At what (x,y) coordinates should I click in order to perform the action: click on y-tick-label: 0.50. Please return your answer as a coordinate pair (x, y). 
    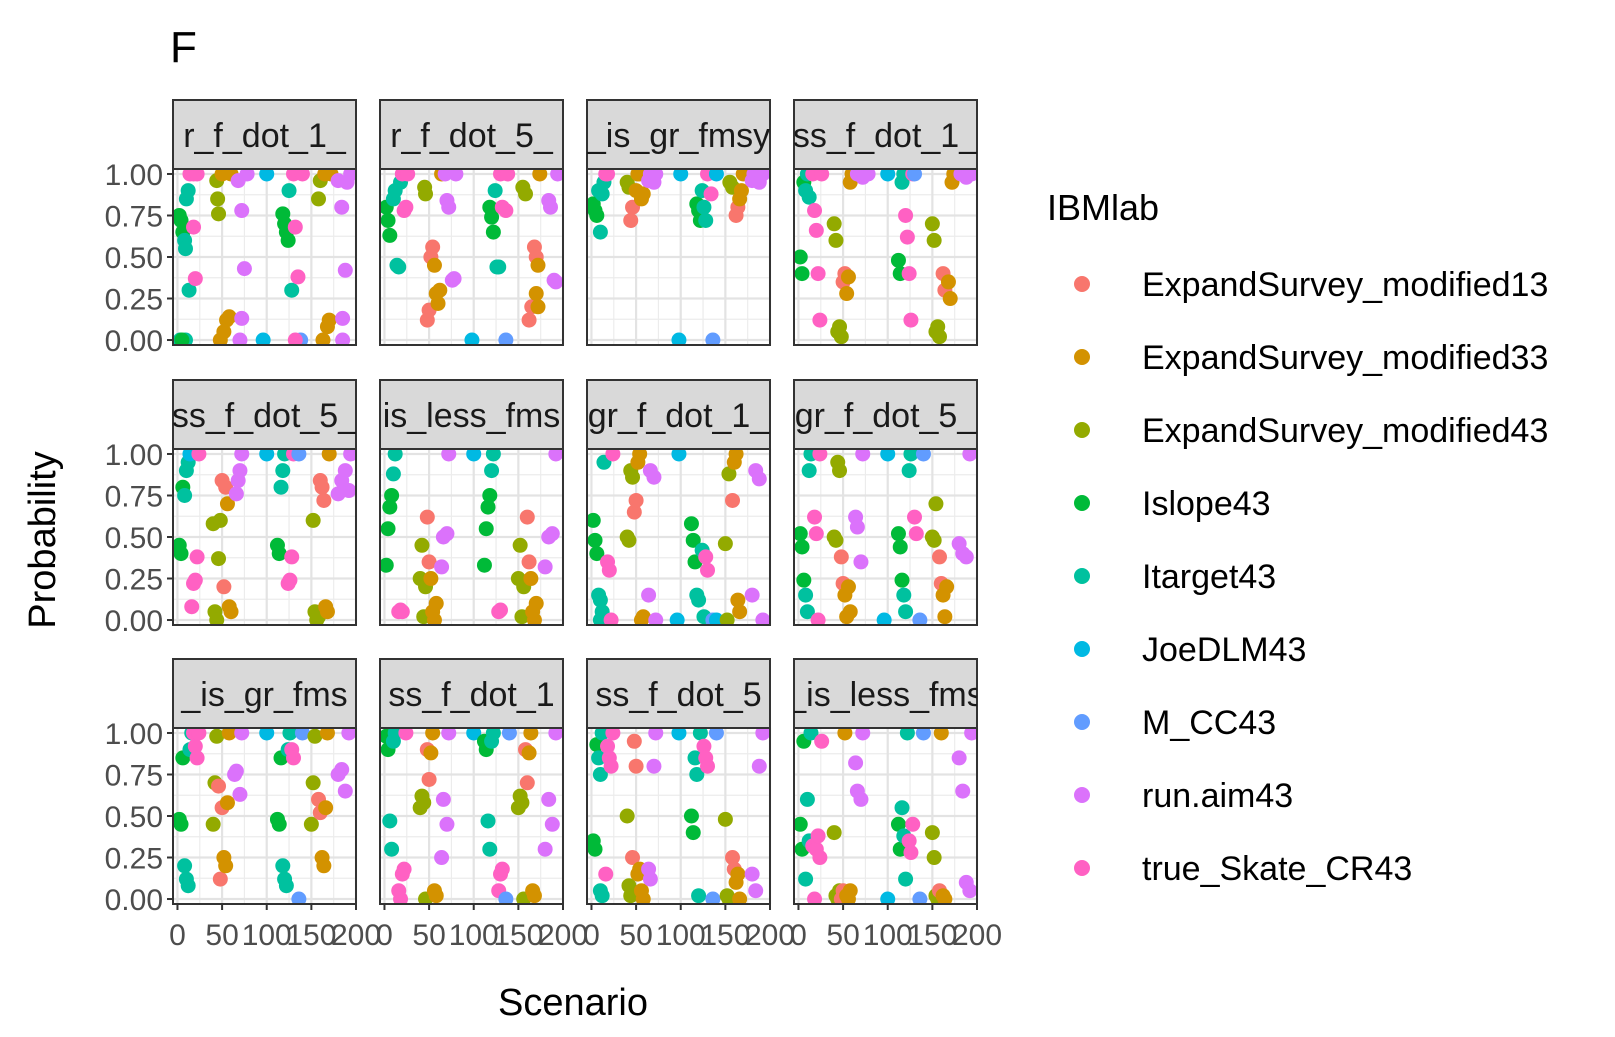
    Looking at the image, I should click on (134, 538).